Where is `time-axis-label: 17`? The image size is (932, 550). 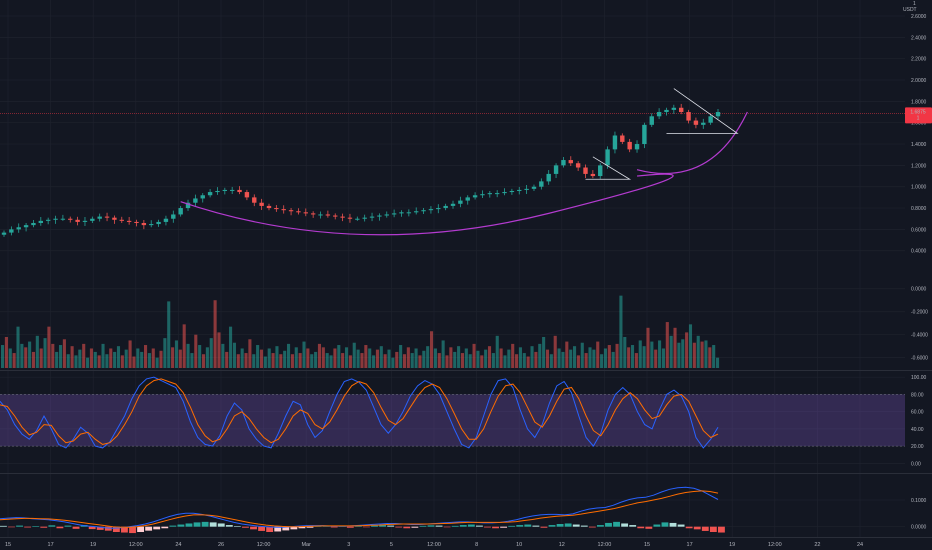 time-axis-label: 17 is located at coordinates (690, 545).